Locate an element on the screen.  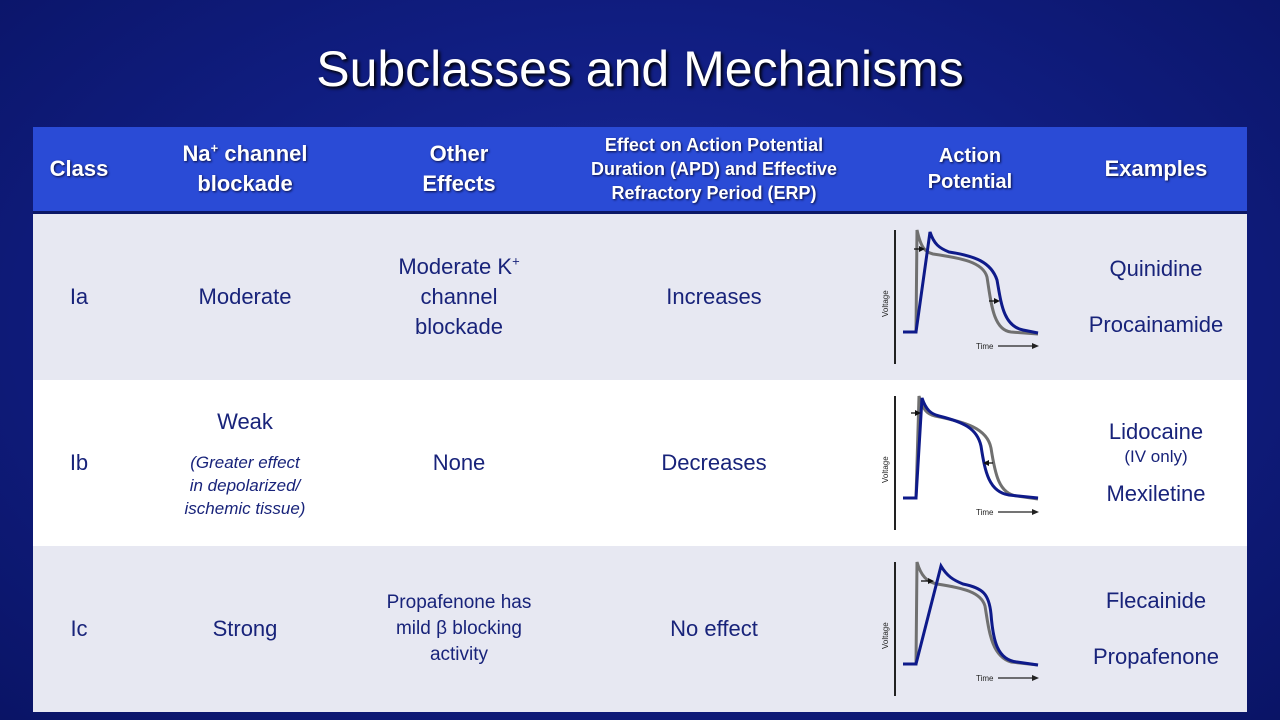
na-blockade-value: Weak is located at coordinates (245, 421).